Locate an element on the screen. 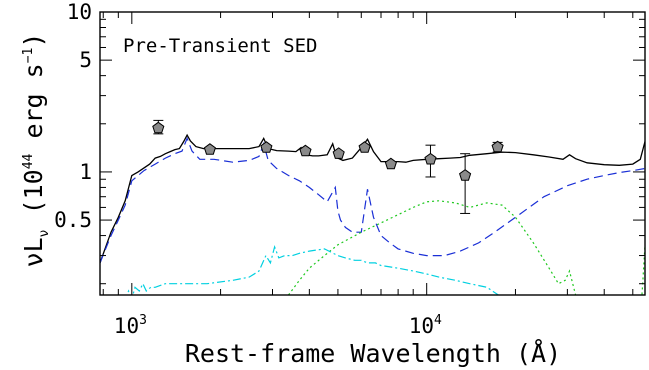  x-tick-label-0: 10³ is located at coordinates (130, 325).